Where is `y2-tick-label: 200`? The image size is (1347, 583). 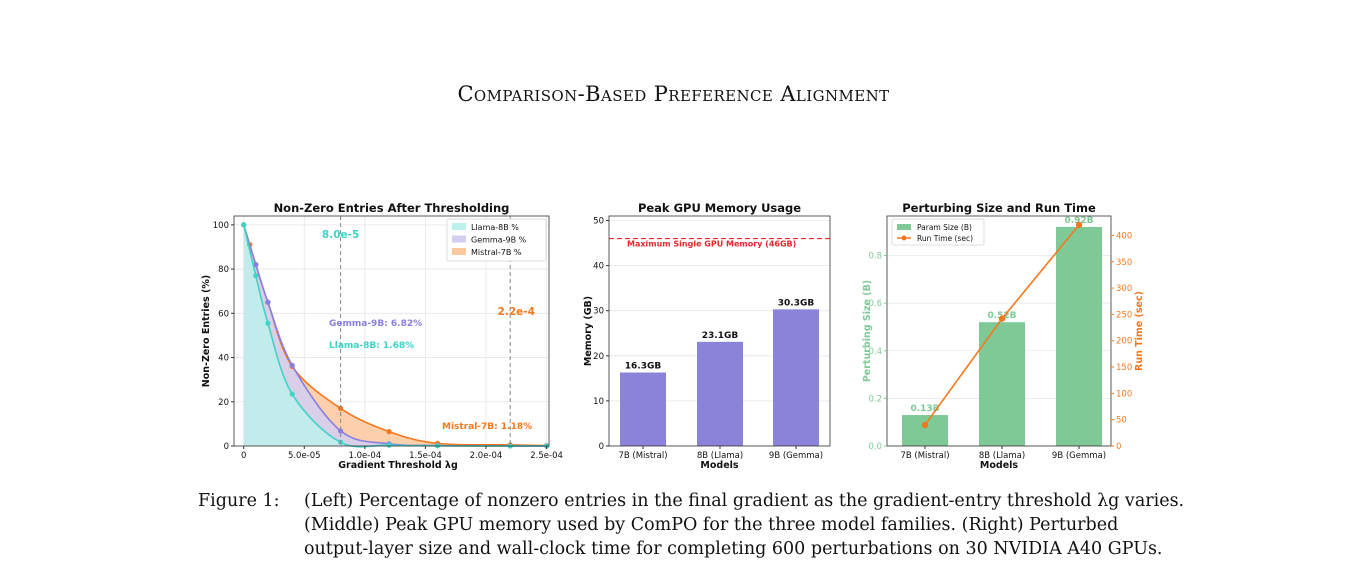
y2-tick-label: 200 is located at coordinates (1124, 342).